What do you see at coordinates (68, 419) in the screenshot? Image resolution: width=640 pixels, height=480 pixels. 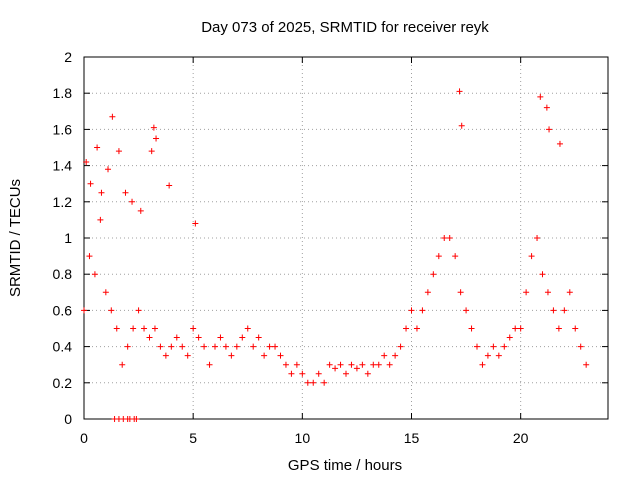 I see `y-tick-label: 0` at bounding box center [68, 419].